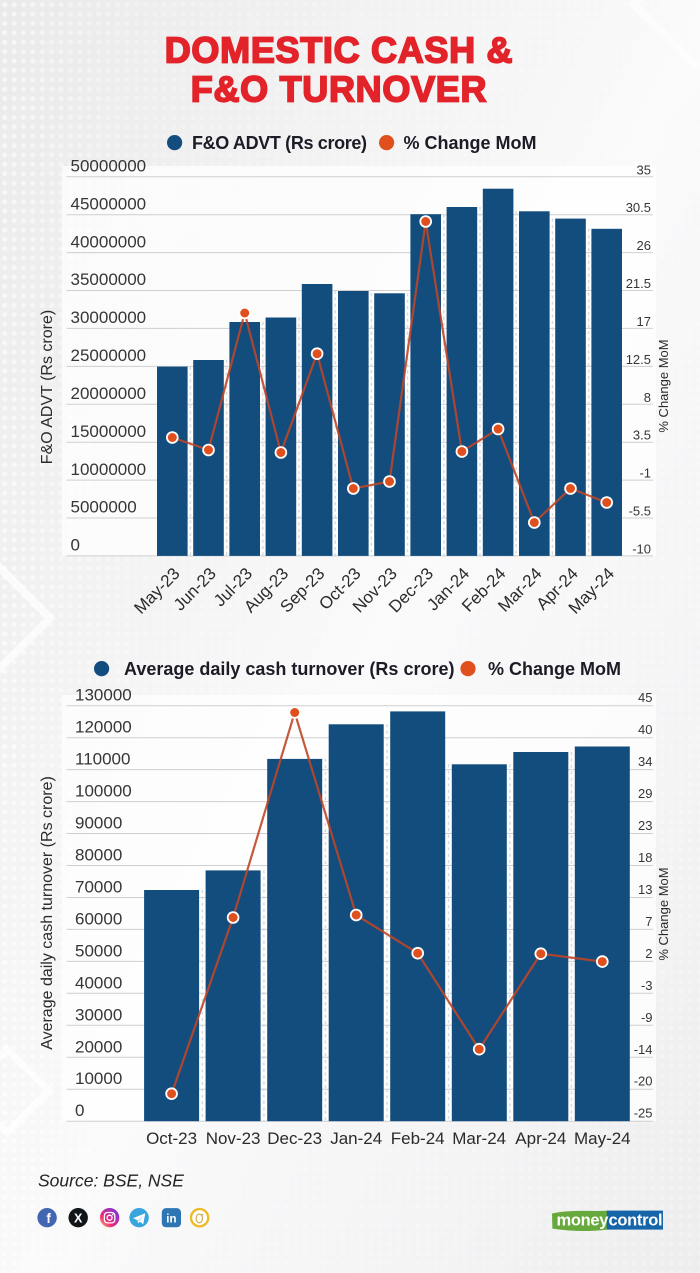 This screenshot has height=1273, width=700. What do you see at coordinates (644, 245) in the screenshot?
I see `svg-text: 26` at bounding box center [644, 245].